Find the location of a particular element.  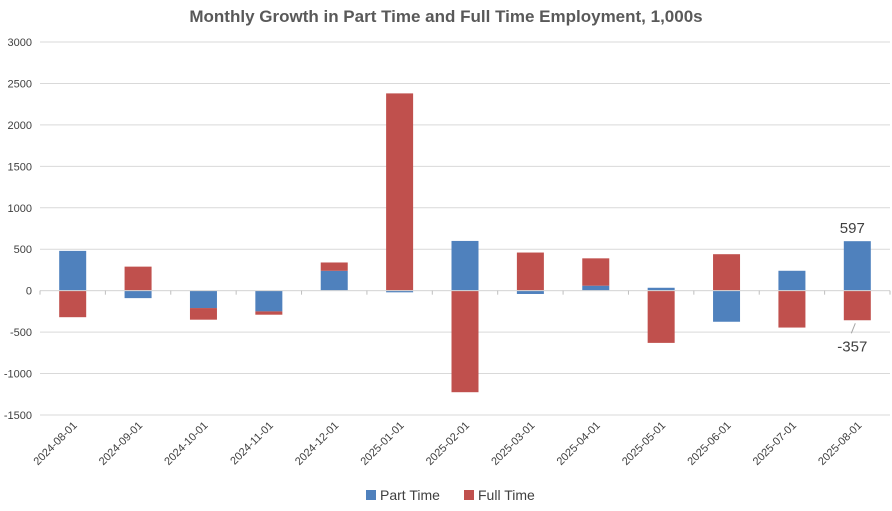

x-tick-label: 2024-12-01 is located at coordinates (317, 444).